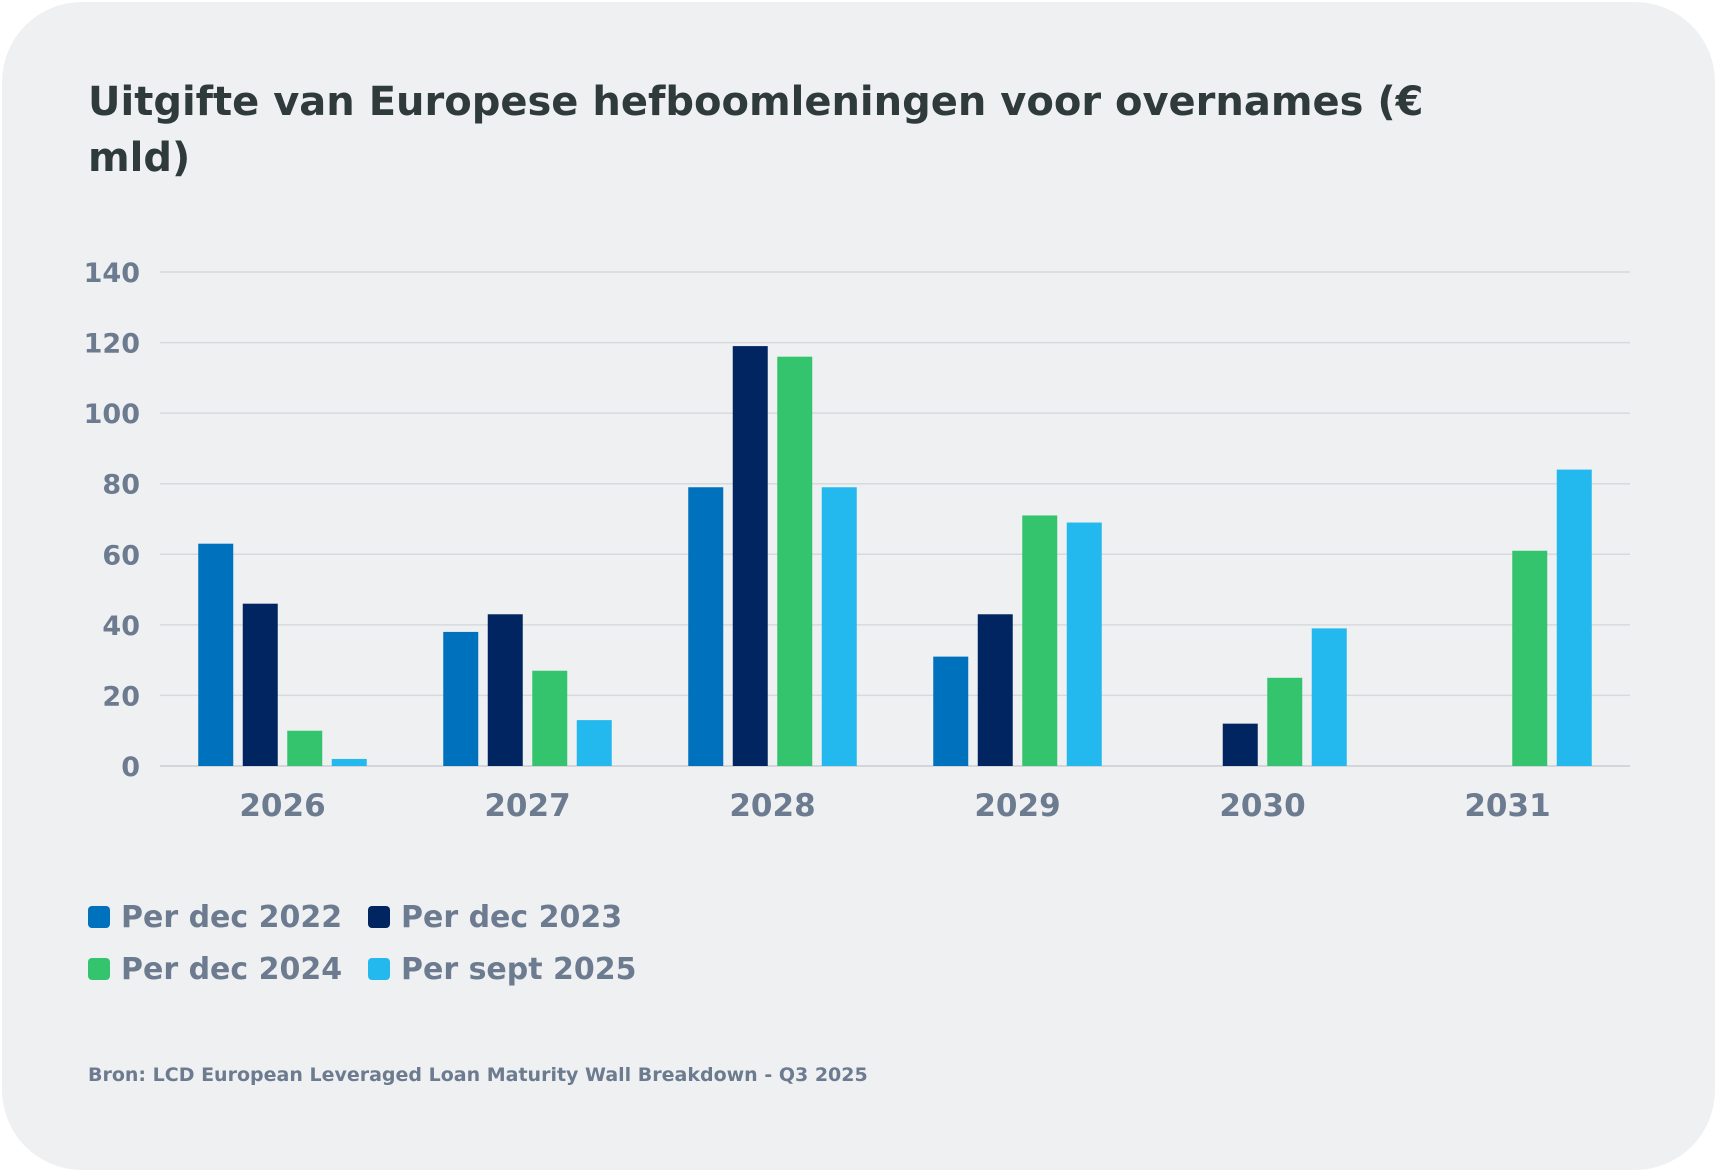  I want to click on y-tick-label: 100, so click(112, 414).